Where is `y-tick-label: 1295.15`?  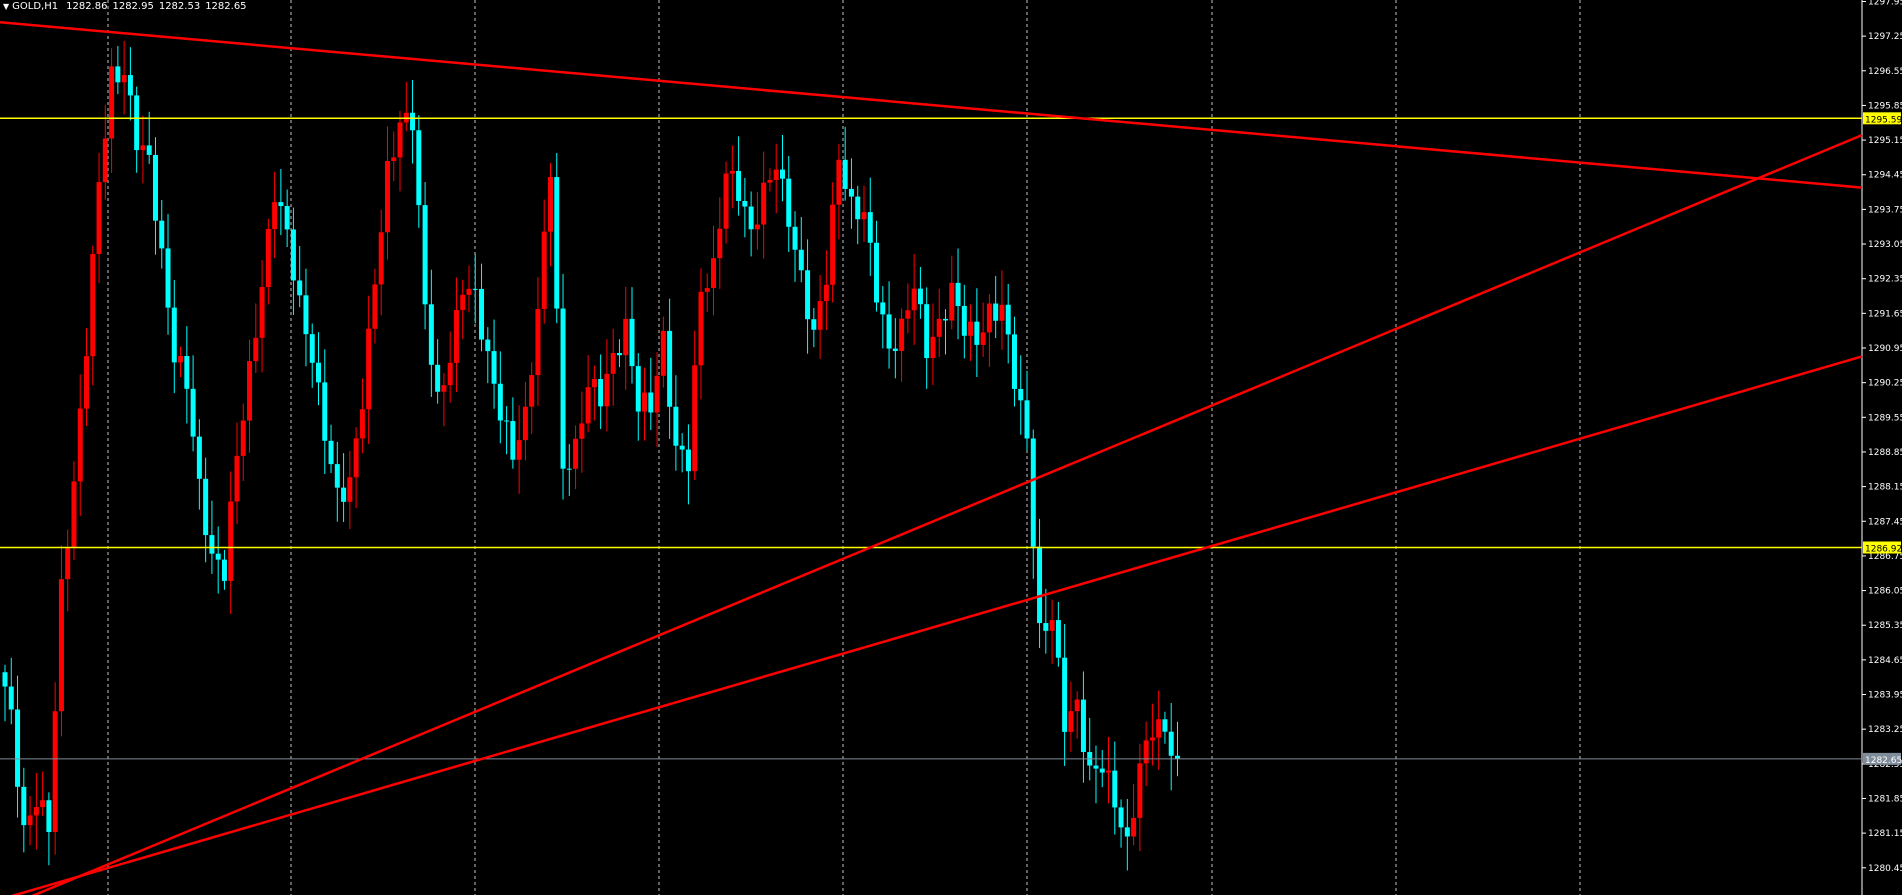
y-tick-label: 1295.15 is located at coordinates (1885, 141).